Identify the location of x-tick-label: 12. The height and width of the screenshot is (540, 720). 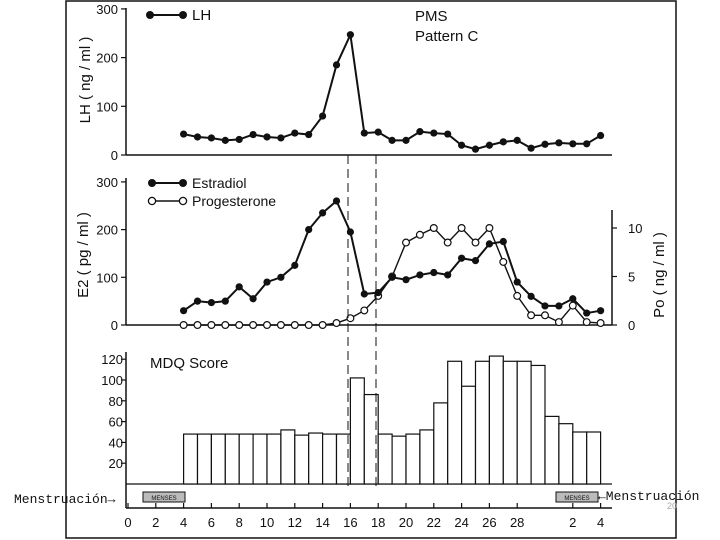
(295, 522).